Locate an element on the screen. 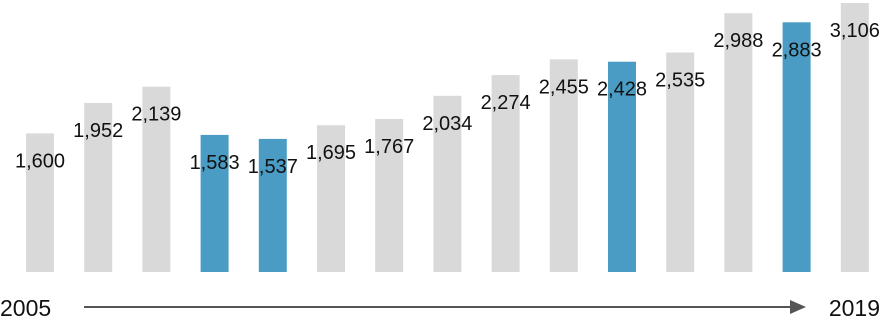 The width and height of the screenshot is (882, 322). value-label-2012: 2,034 is located at coordinates (447, 124).